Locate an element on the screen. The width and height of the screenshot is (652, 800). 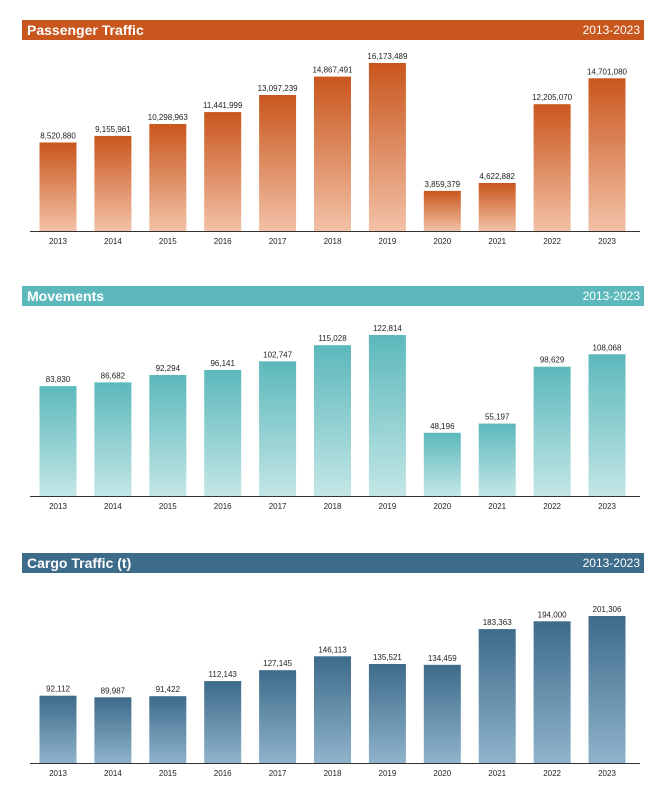
passenger-traffic-bar-2015 is located at coordinates (168, 177).